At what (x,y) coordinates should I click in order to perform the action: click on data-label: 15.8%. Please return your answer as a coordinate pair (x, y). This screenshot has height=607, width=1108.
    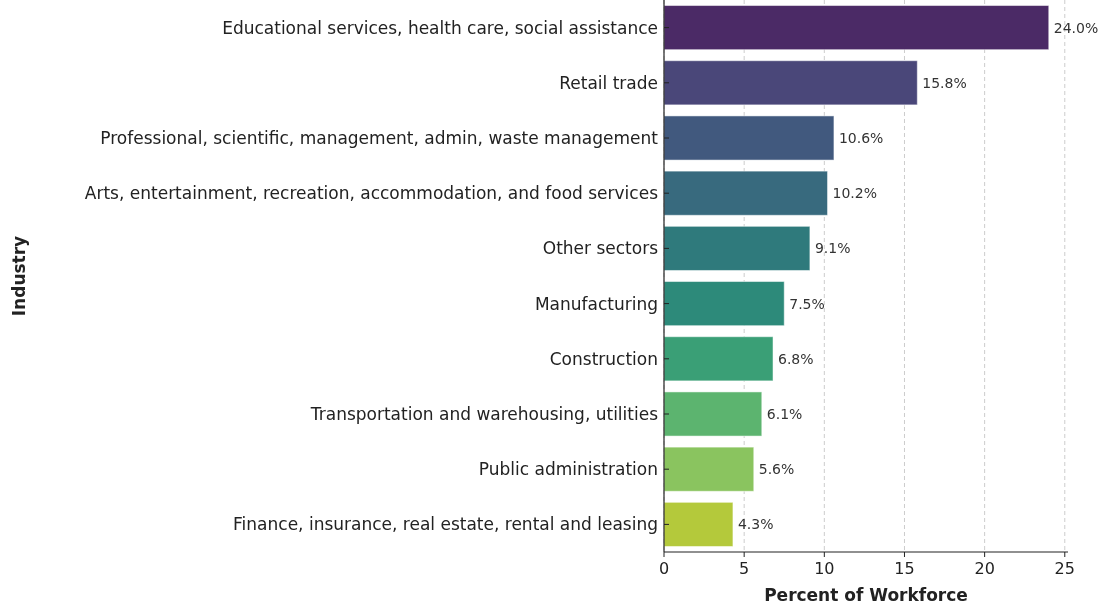
    Looking at the image, I should click on (944, 82).